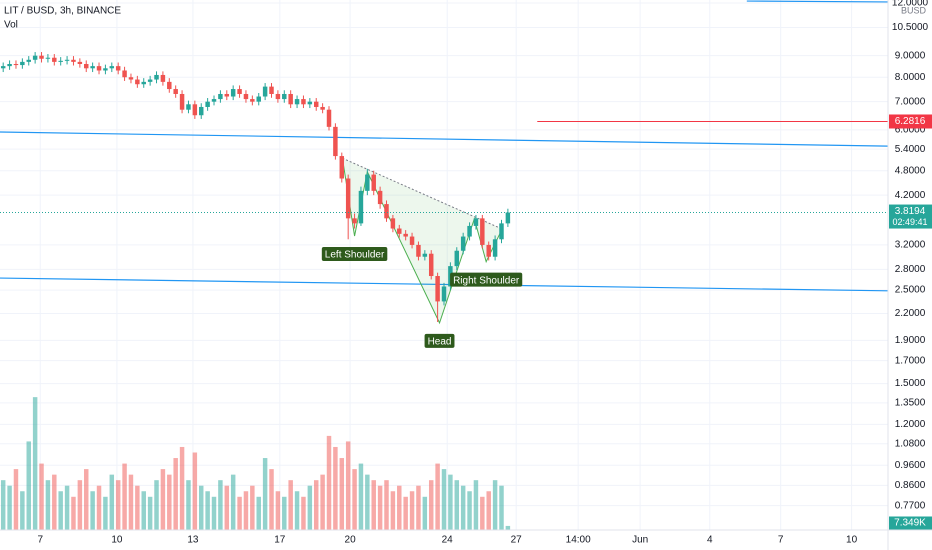 The height and width of the screenshot is (550, 932). Describe the element at coordinates (910, 121) in the screenshot. I see `alert-price-label: 6.2816` at that location.